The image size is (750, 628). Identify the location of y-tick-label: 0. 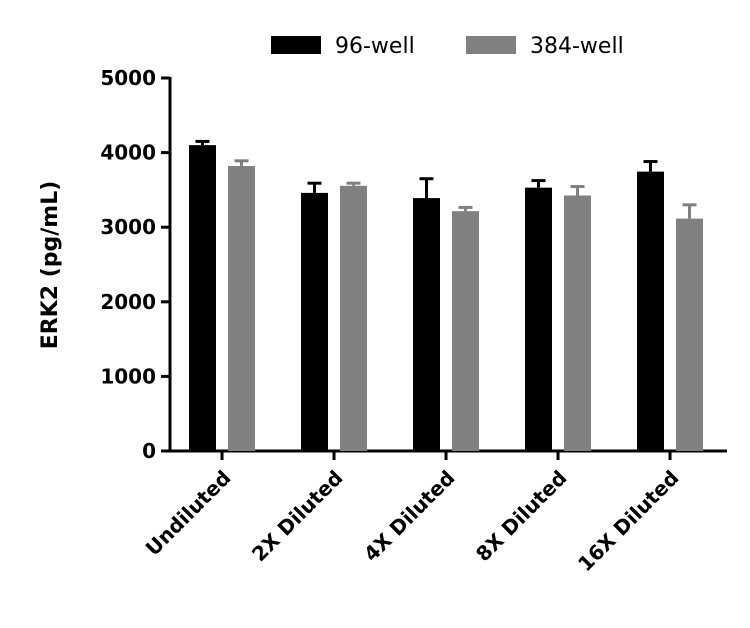
(149, 451).